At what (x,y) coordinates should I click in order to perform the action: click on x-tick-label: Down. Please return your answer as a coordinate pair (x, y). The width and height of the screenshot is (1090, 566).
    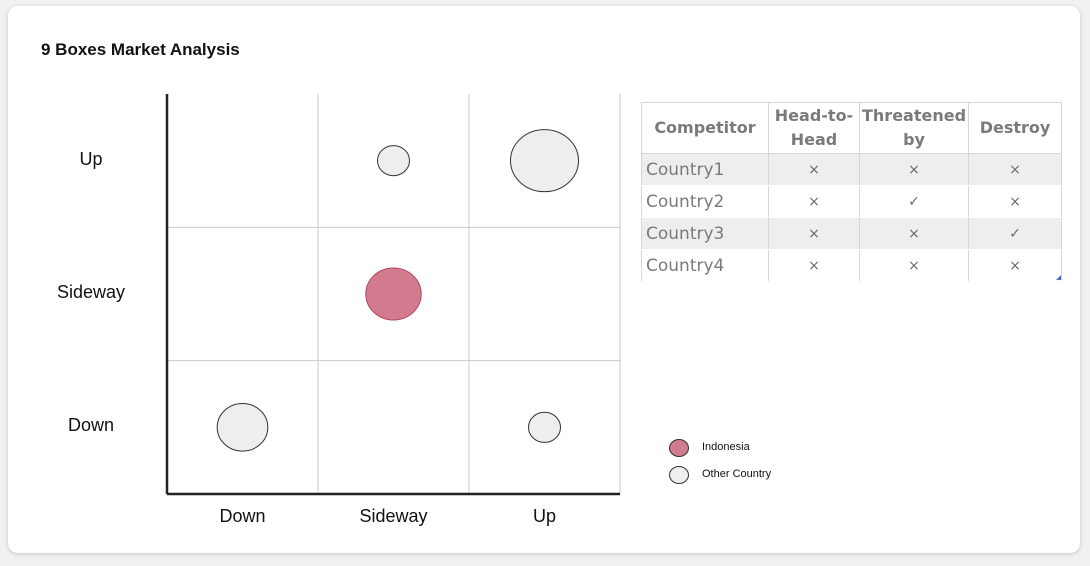
    Looking at the image, I should click on (242, 516).